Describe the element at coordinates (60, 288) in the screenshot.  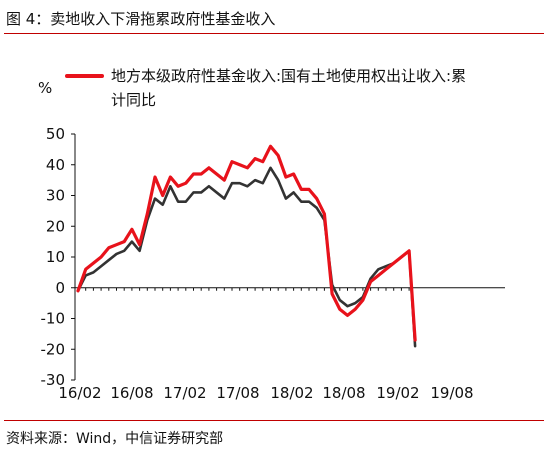
I see `y-tick-label: 0` at that location.